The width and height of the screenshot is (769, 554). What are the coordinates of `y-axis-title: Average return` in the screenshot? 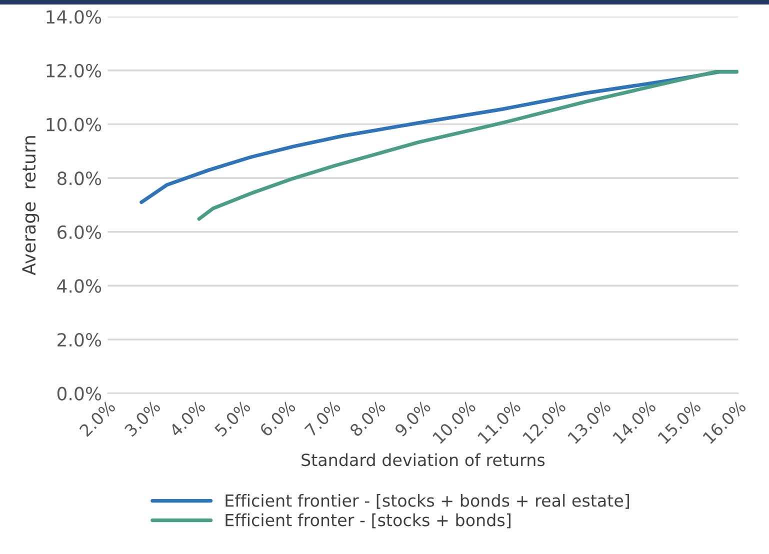 It's located at (31, 206).